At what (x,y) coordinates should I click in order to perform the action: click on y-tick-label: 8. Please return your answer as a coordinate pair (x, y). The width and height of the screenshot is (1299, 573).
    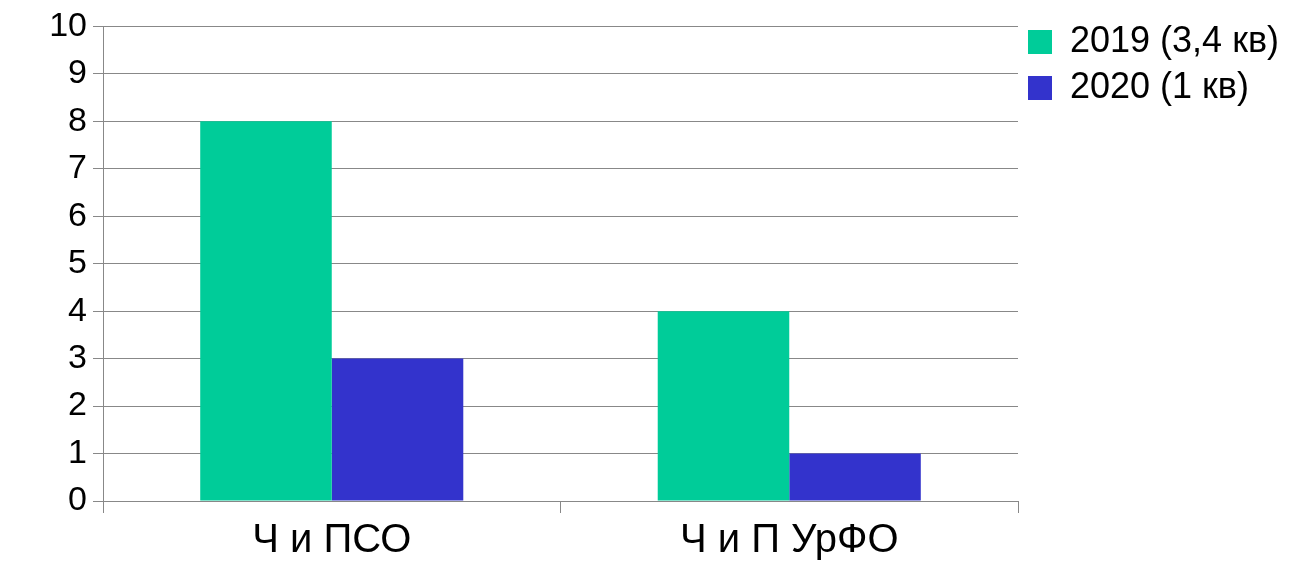
    Looking at the image, I should click on (77, 118).